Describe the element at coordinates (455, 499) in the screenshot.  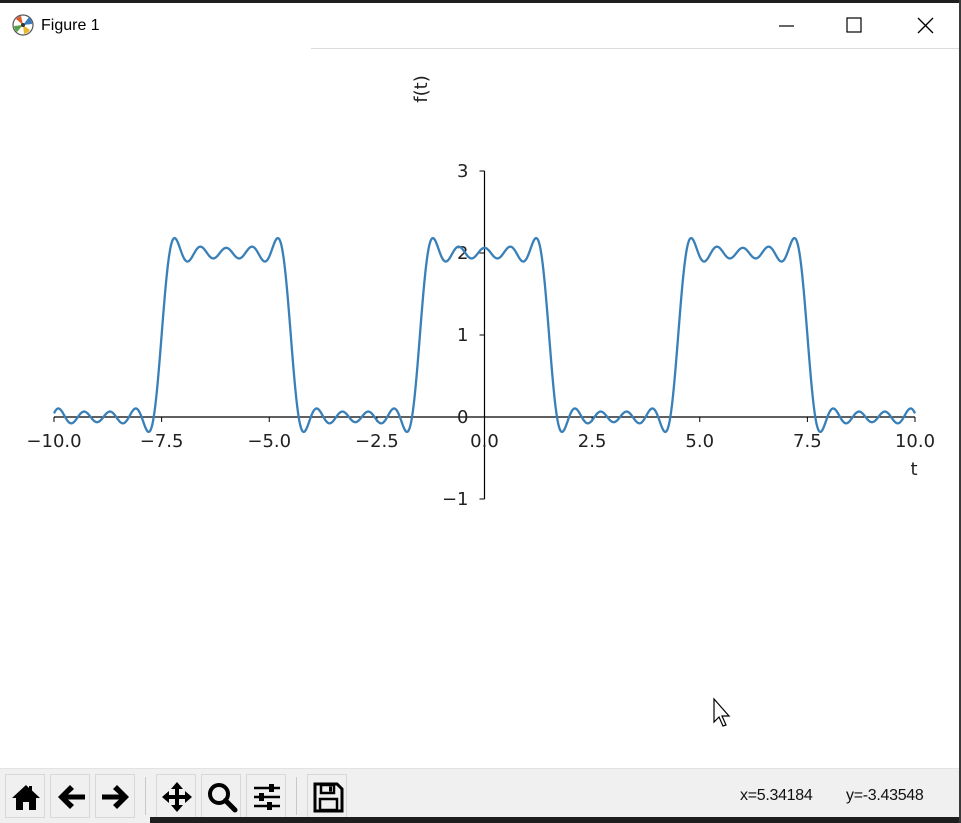
I see `y-tick-label: −1` at that location.